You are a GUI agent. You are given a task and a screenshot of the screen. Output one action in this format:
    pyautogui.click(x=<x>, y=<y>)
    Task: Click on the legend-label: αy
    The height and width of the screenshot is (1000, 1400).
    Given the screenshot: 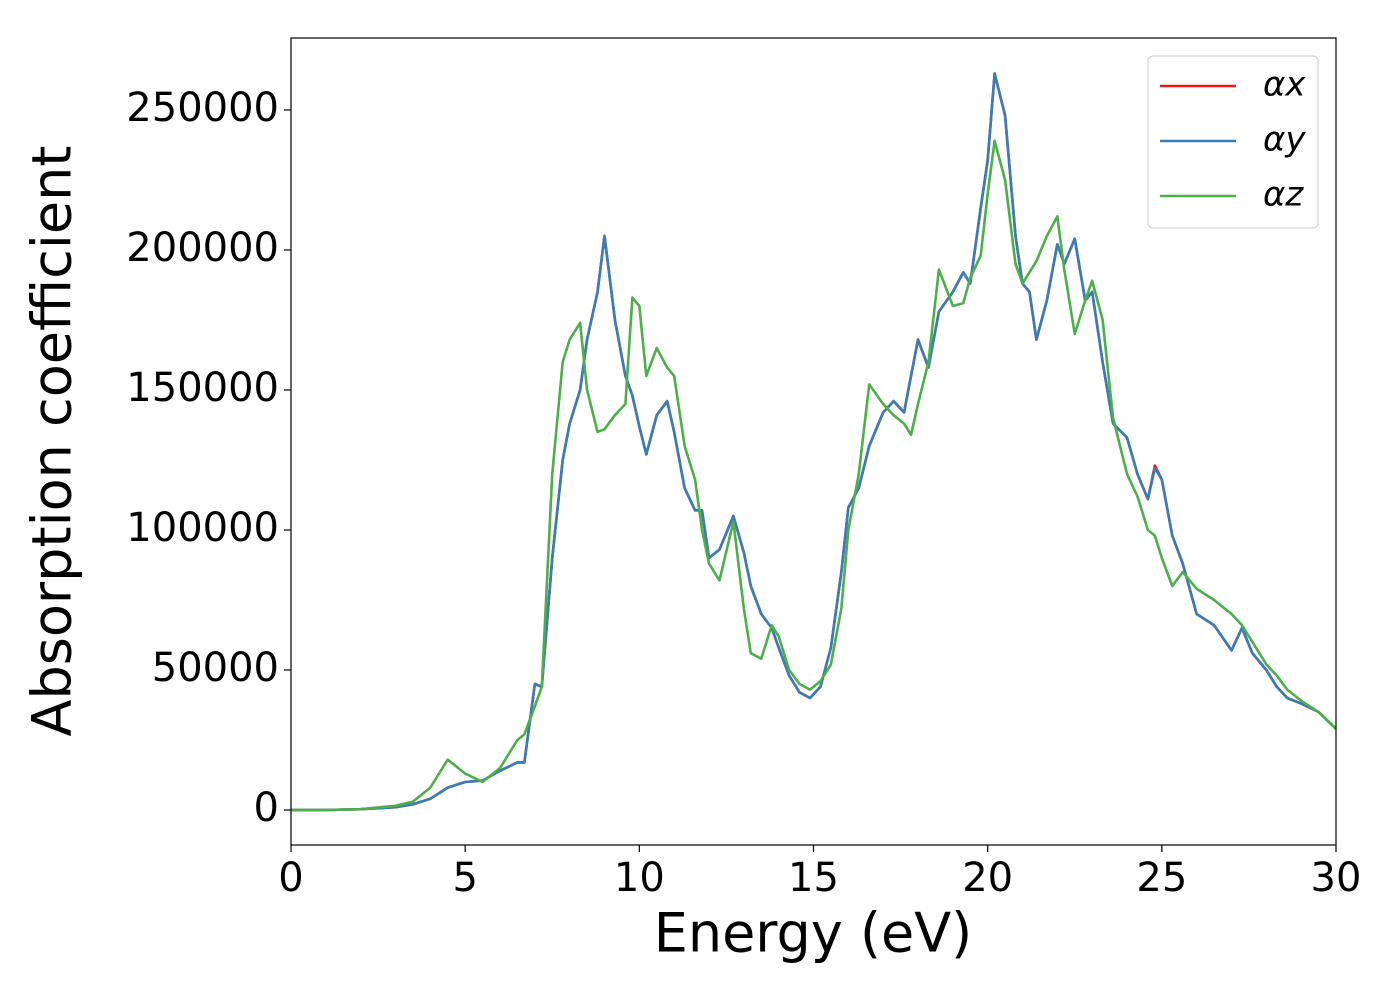 What is the action you would take?
    pyautogui.click(x=1284, y=140)
    